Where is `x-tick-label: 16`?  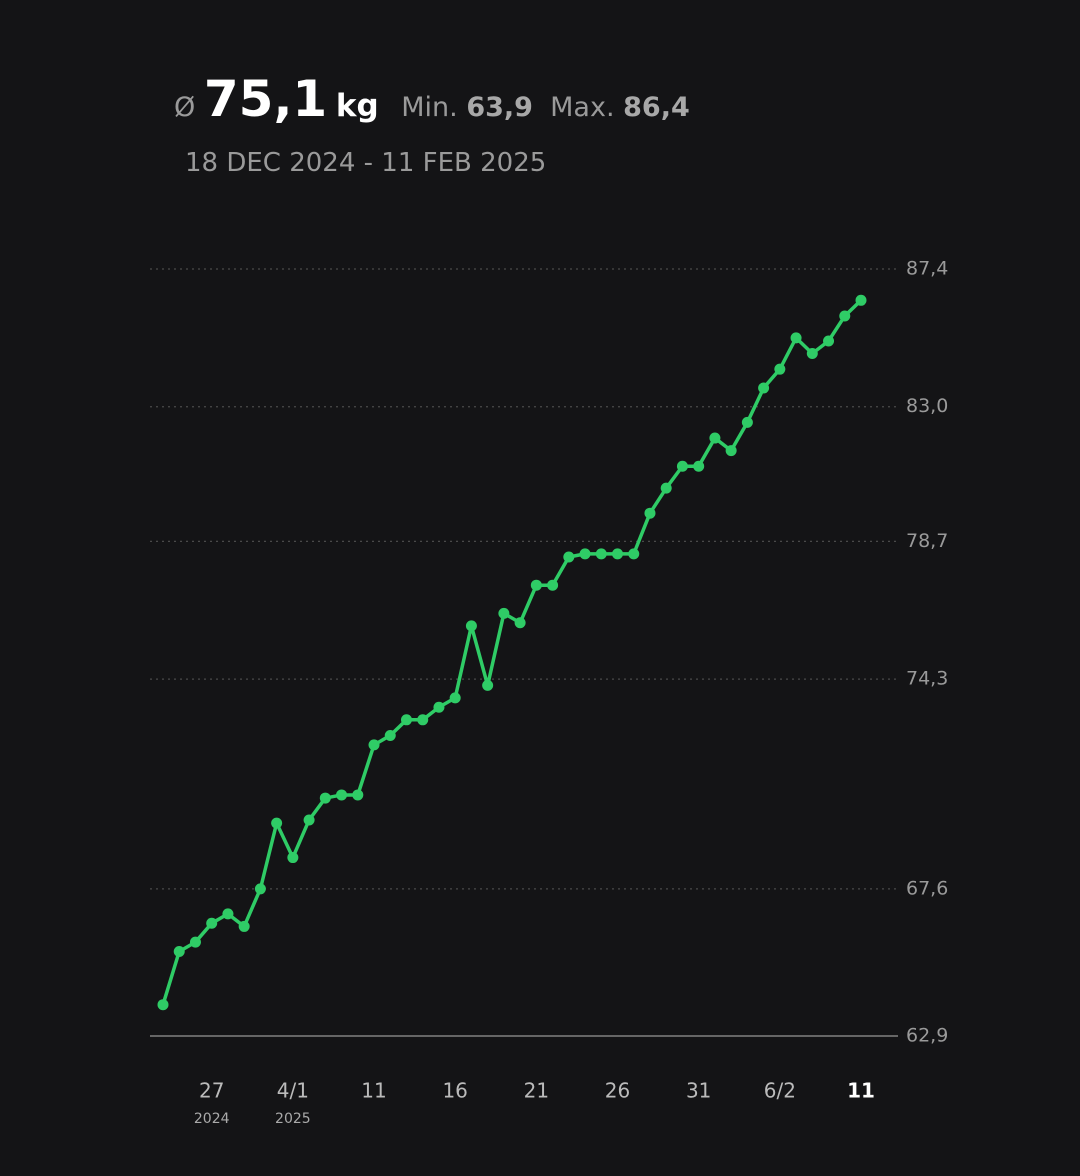
x-tick-label: 16 is located at coordinates (454, 1091).